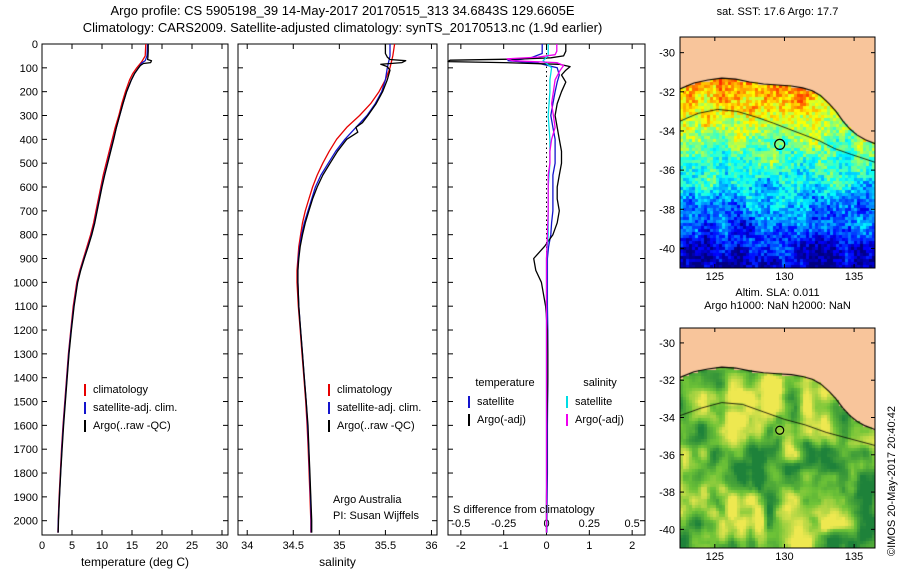 The width and height of the screenshot is (900, 580). I want to click on legend-swatch-argo-sdiff, so click(567, 420).